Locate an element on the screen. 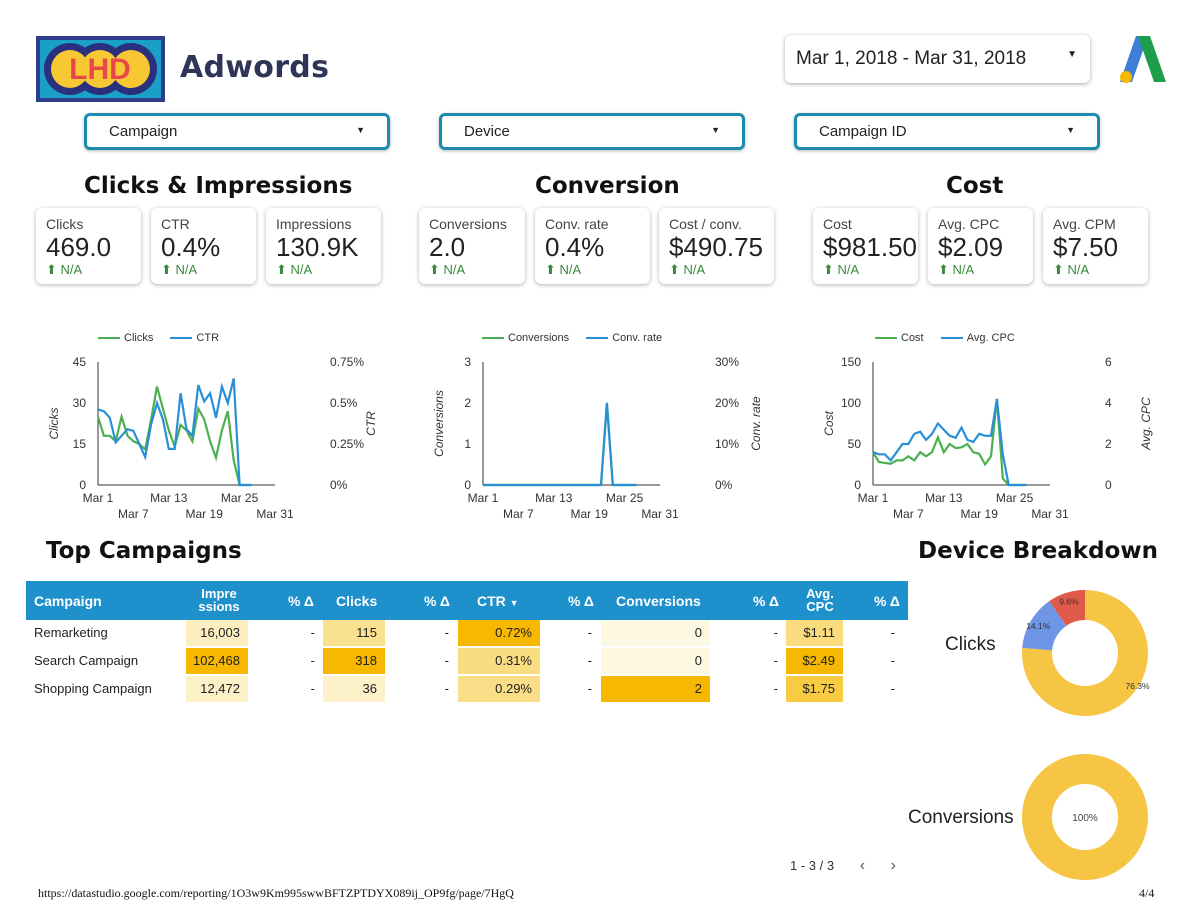 The image size is (1195, 923). scorecard-avg-cpm: Avg. CPM $7.50 ⬆ N/A is located at coordinates (1095, 246).